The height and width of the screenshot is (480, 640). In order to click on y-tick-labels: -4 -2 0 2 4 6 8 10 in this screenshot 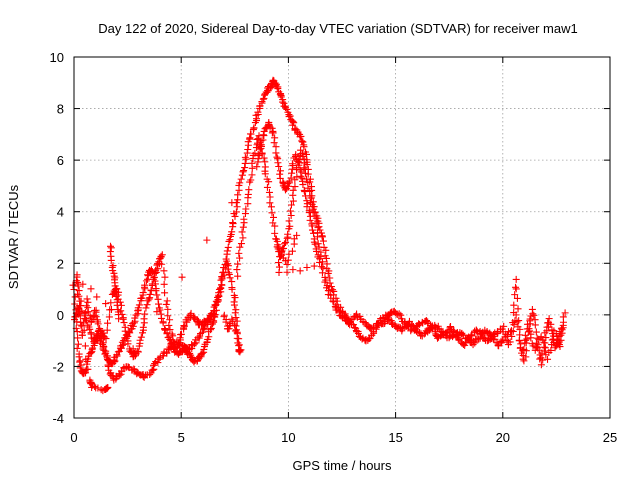, I will do `click(57, 238)`.